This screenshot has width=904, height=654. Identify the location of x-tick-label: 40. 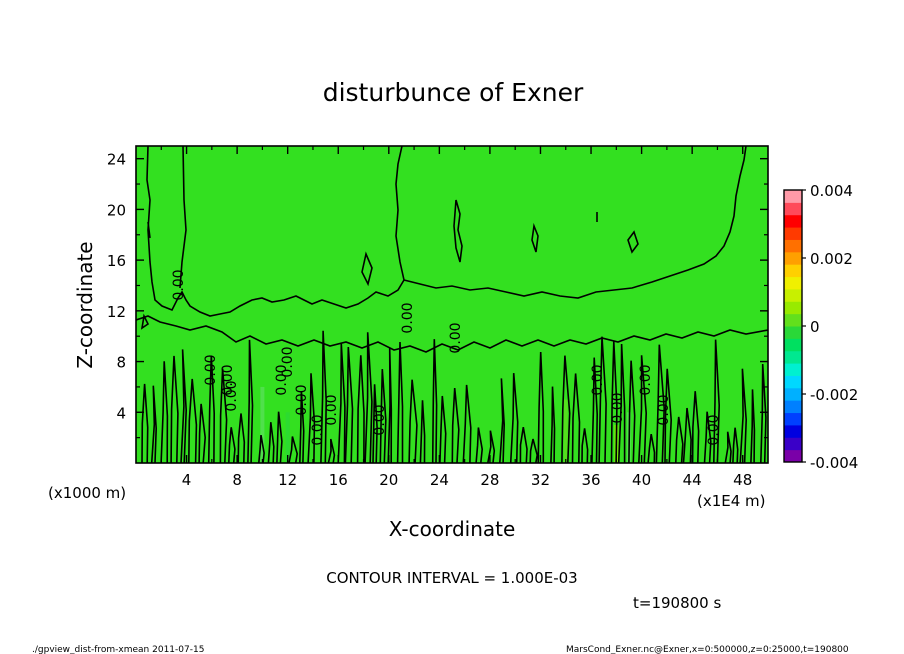
(641, 480).